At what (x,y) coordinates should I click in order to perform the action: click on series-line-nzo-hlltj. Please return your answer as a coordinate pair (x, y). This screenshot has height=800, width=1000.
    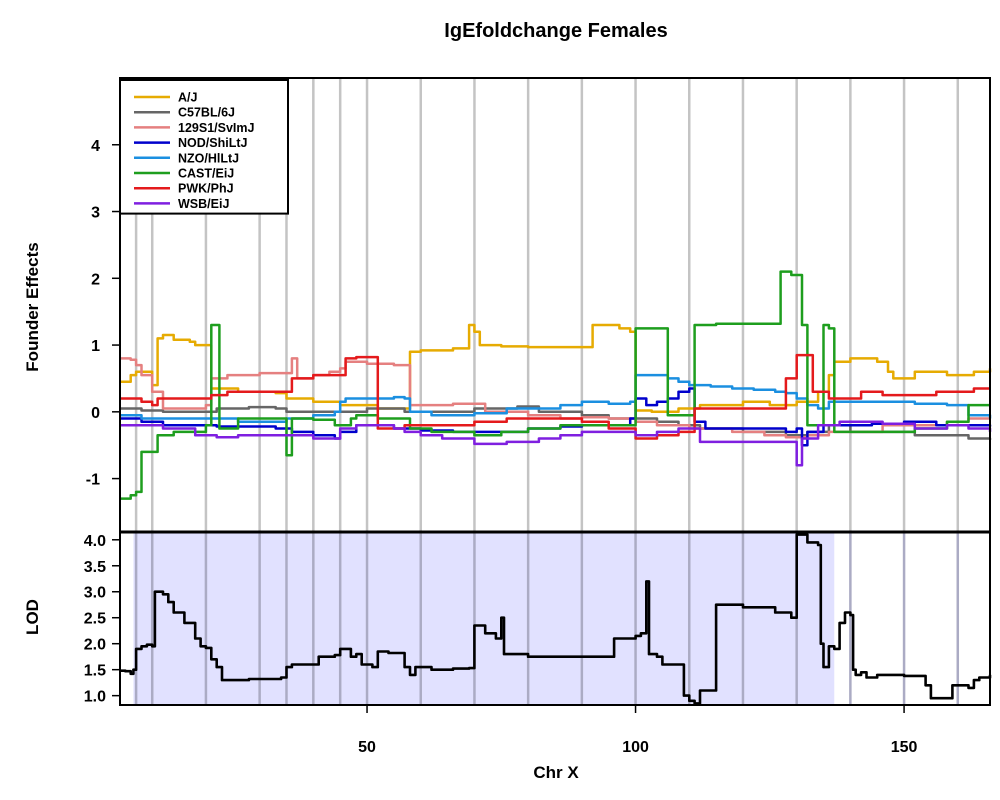
    Looking at the image, I should click on (556, 398).